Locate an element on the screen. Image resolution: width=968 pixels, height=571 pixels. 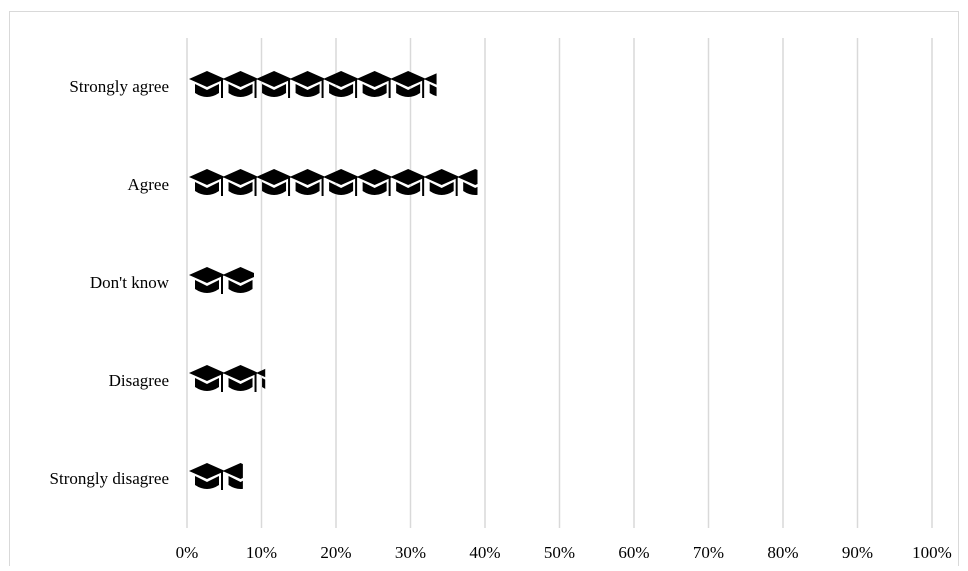
x-tick-label: 90% is located at coordinates (857, 552).